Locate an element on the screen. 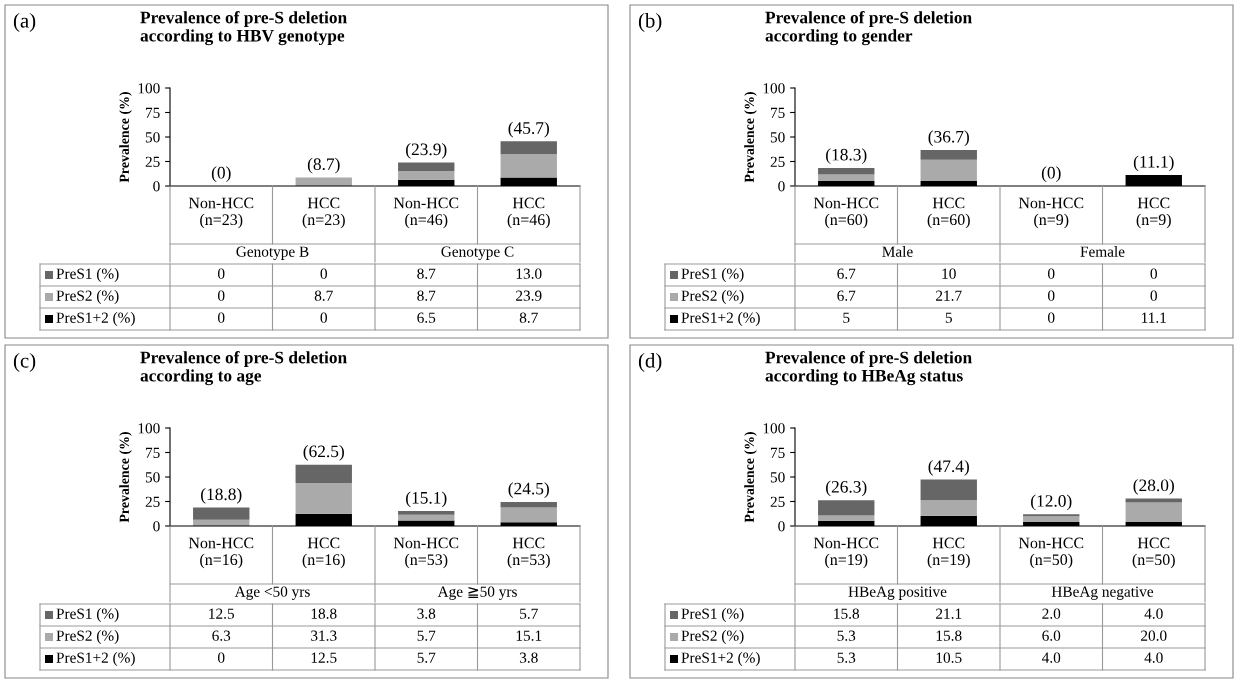 The image size is (1238, 684). total-label: (23.9) is located at coordinates (426, 150).